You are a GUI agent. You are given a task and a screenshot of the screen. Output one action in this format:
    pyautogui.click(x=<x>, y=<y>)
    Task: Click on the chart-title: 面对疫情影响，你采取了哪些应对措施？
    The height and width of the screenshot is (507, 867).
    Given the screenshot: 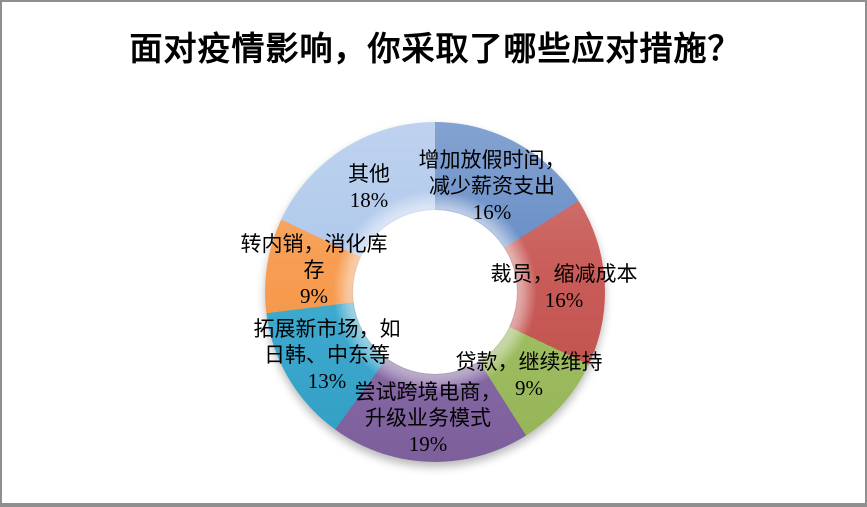 What is the action you would take?
    pyautogui.click(x=435, y=50)
    